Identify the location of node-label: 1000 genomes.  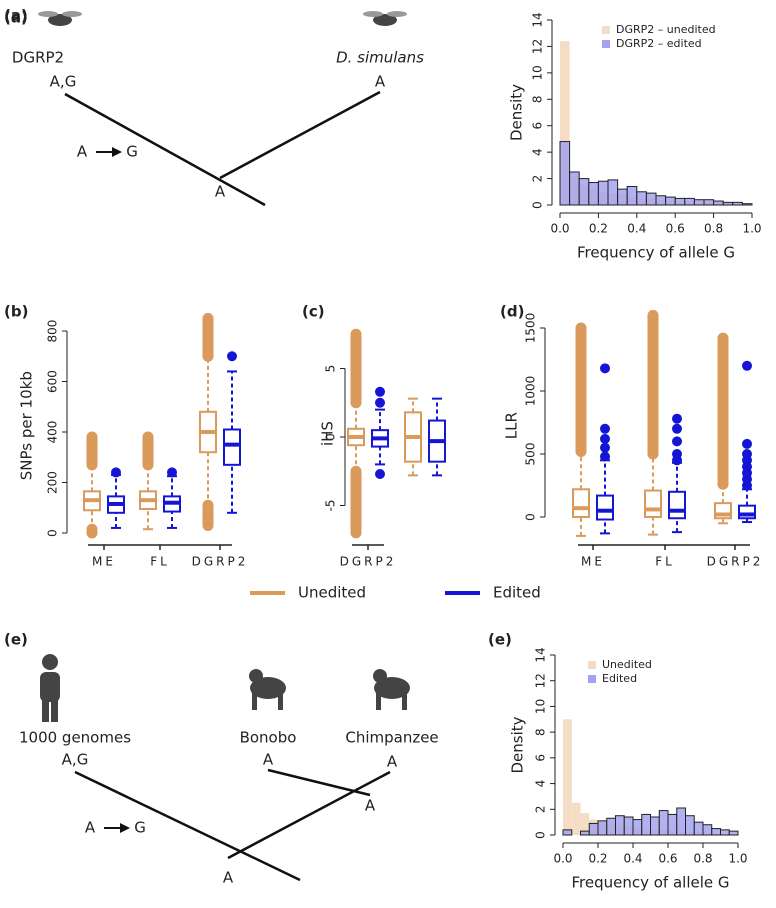
(75, 738).